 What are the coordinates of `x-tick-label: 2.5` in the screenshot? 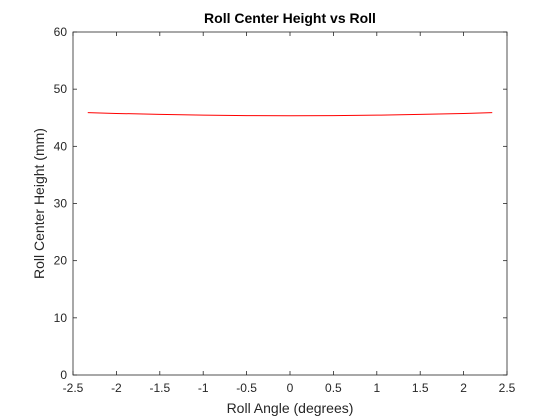 It's located at (507, 388).